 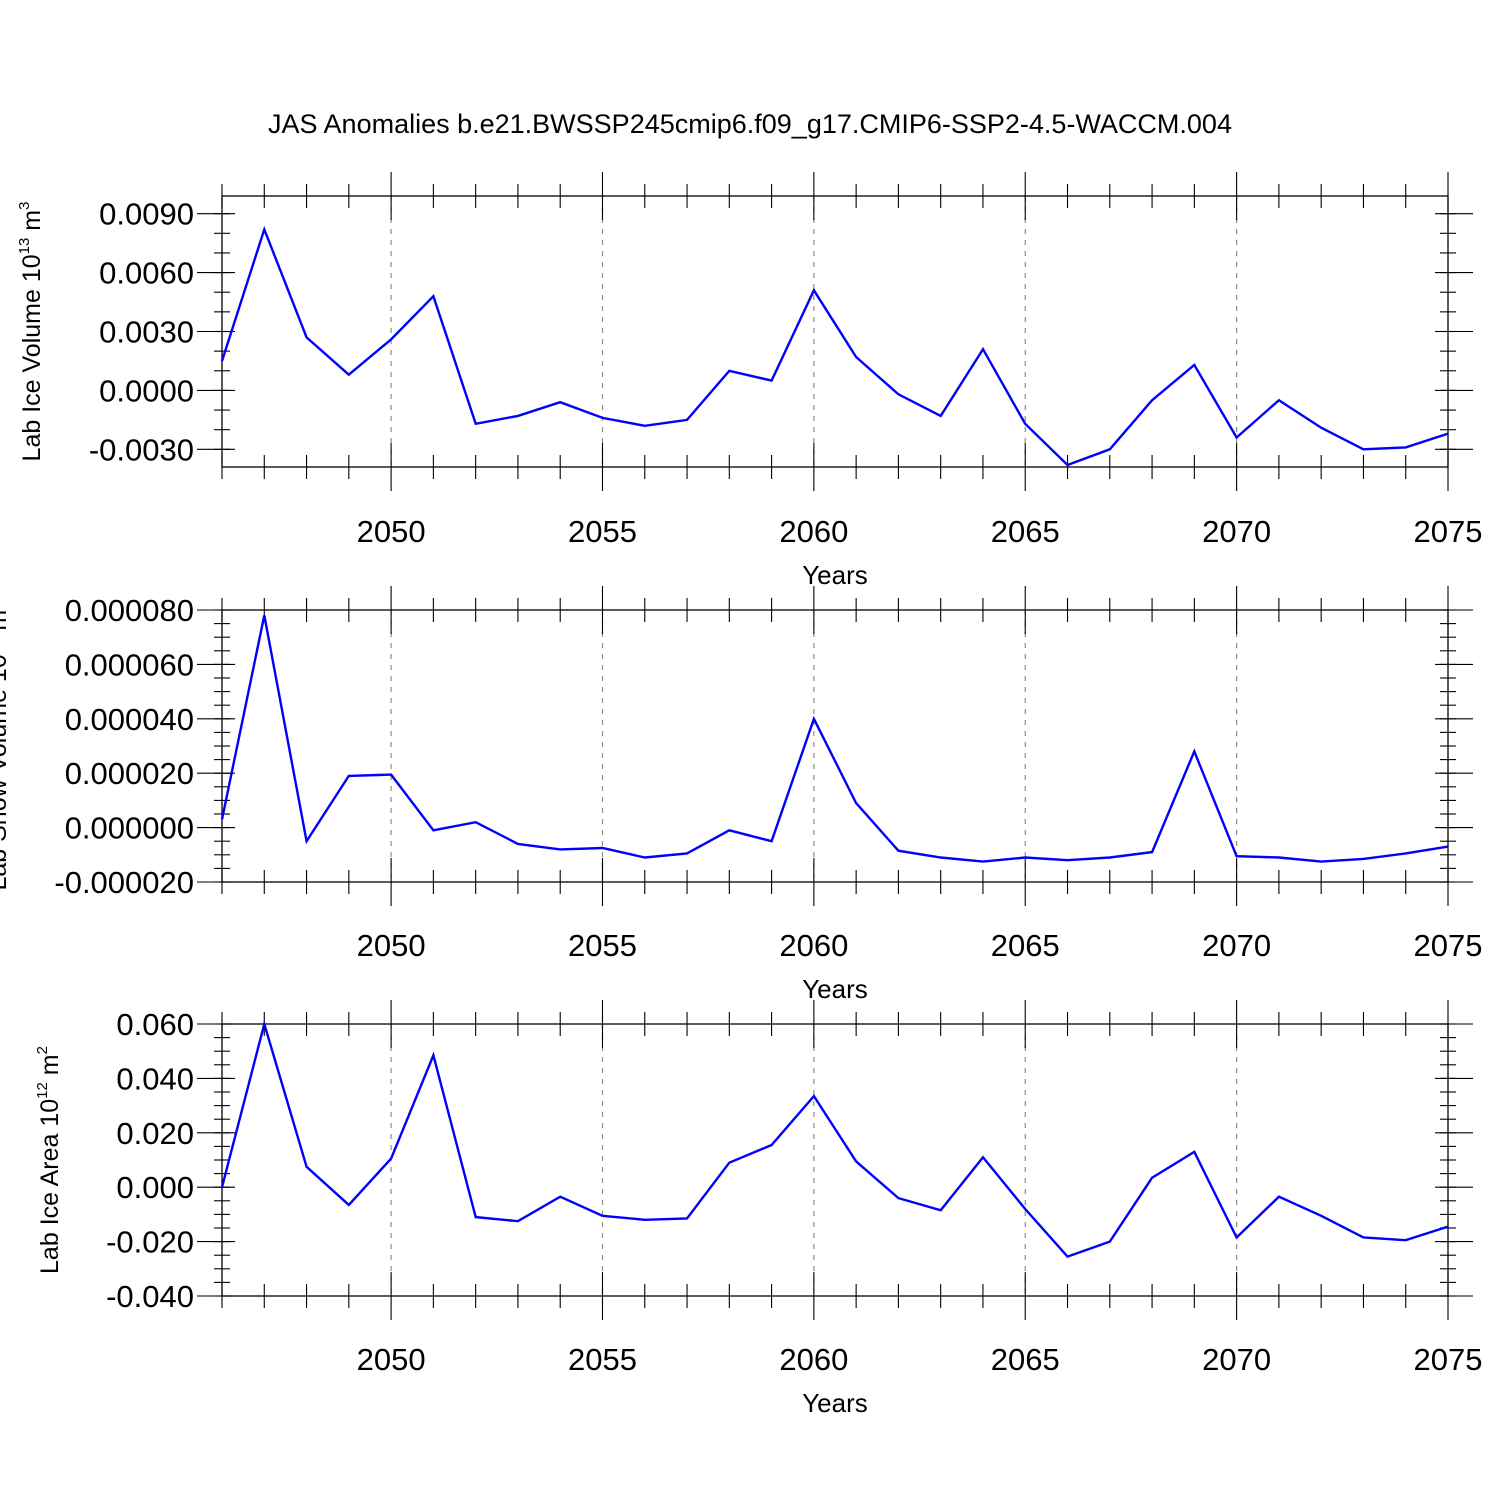 What do you see at coordinates (42, 1090) in the screenshot?
I see `y-axis-title-exponent: 12` at bounding box center [42, 1090].